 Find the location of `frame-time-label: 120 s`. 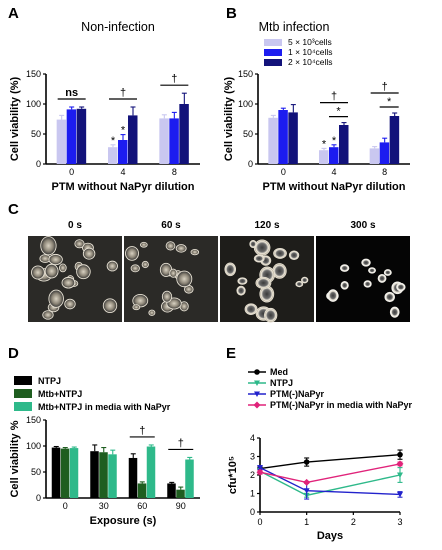

frame-time-label: 120 s is located at coordinates (266, 225).